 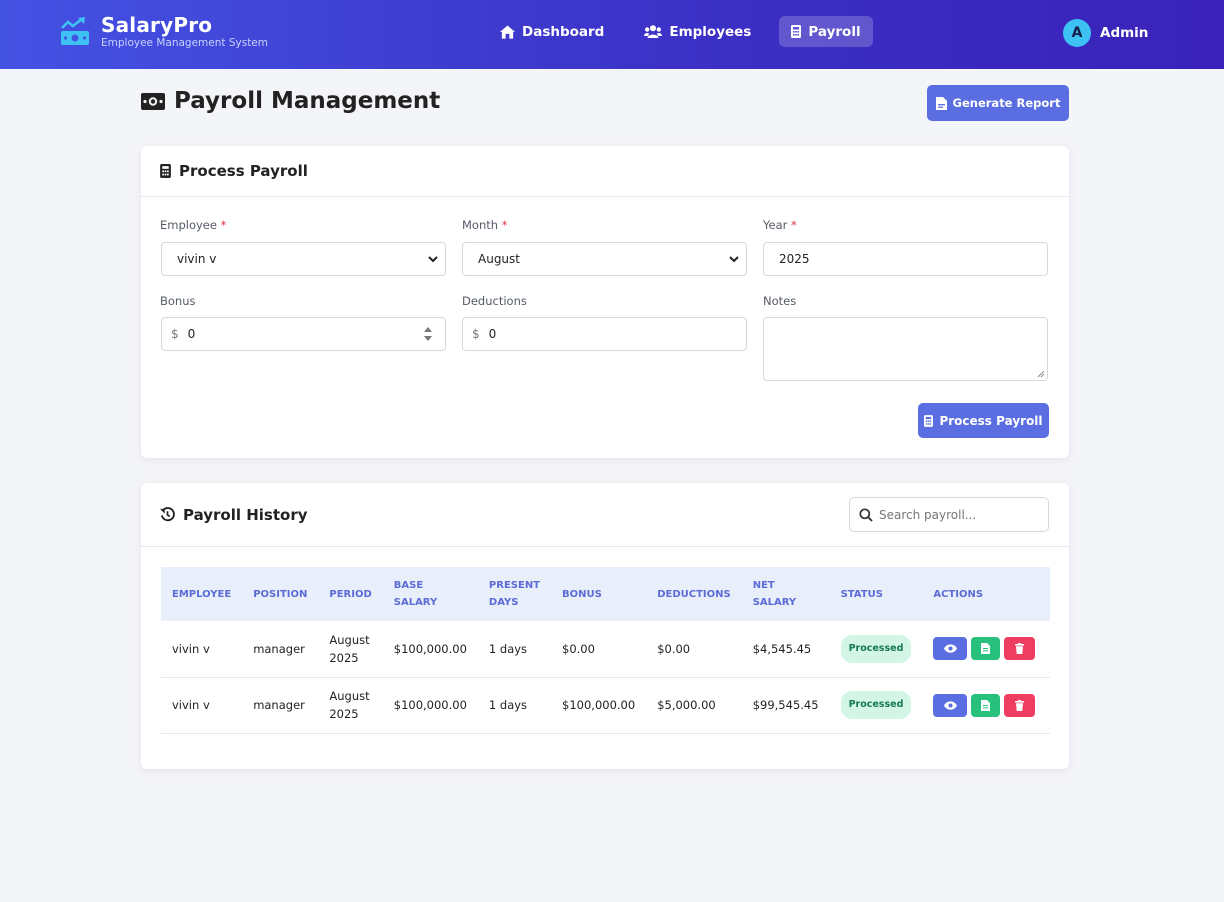 I want to click on employee-label-text: Employee, so click(x=188, y=225).